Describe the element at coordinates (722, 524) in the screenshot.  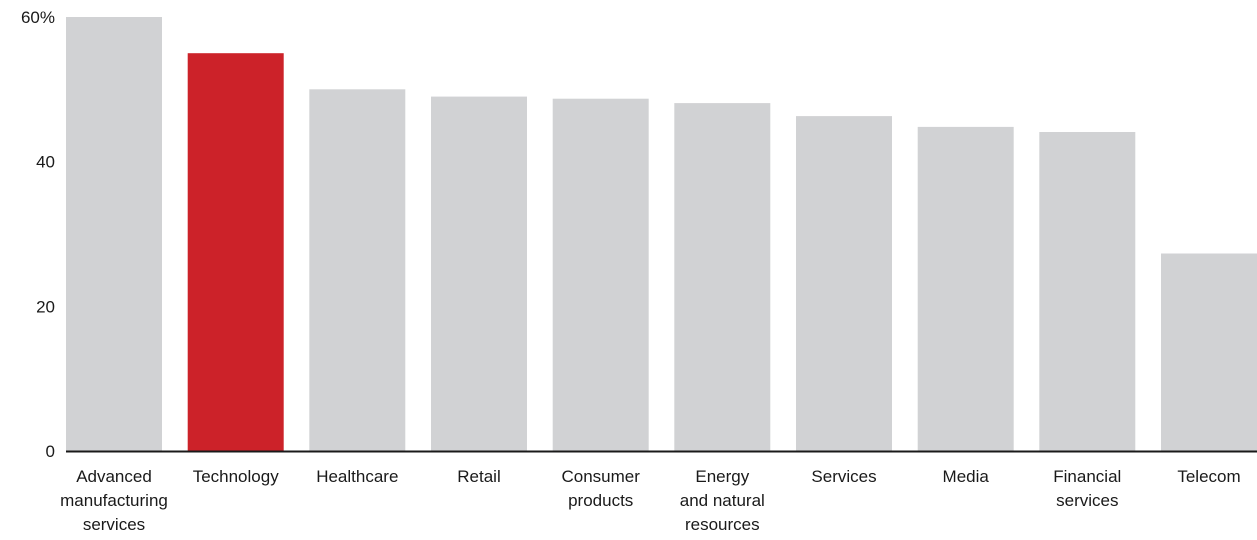
I see `x-tick-label-line: resources` at that location.